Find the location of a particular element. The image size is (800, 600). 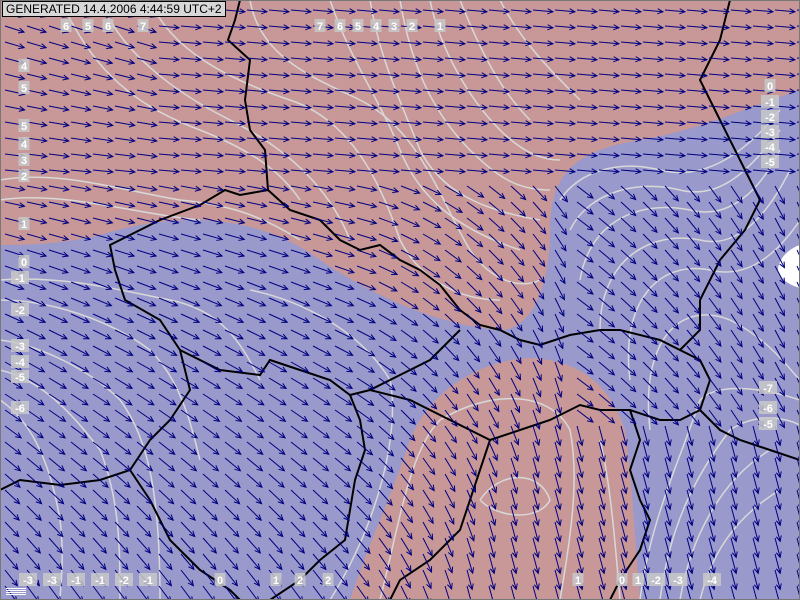

contour-label-text: 3 is located at coordinates (394, 27).